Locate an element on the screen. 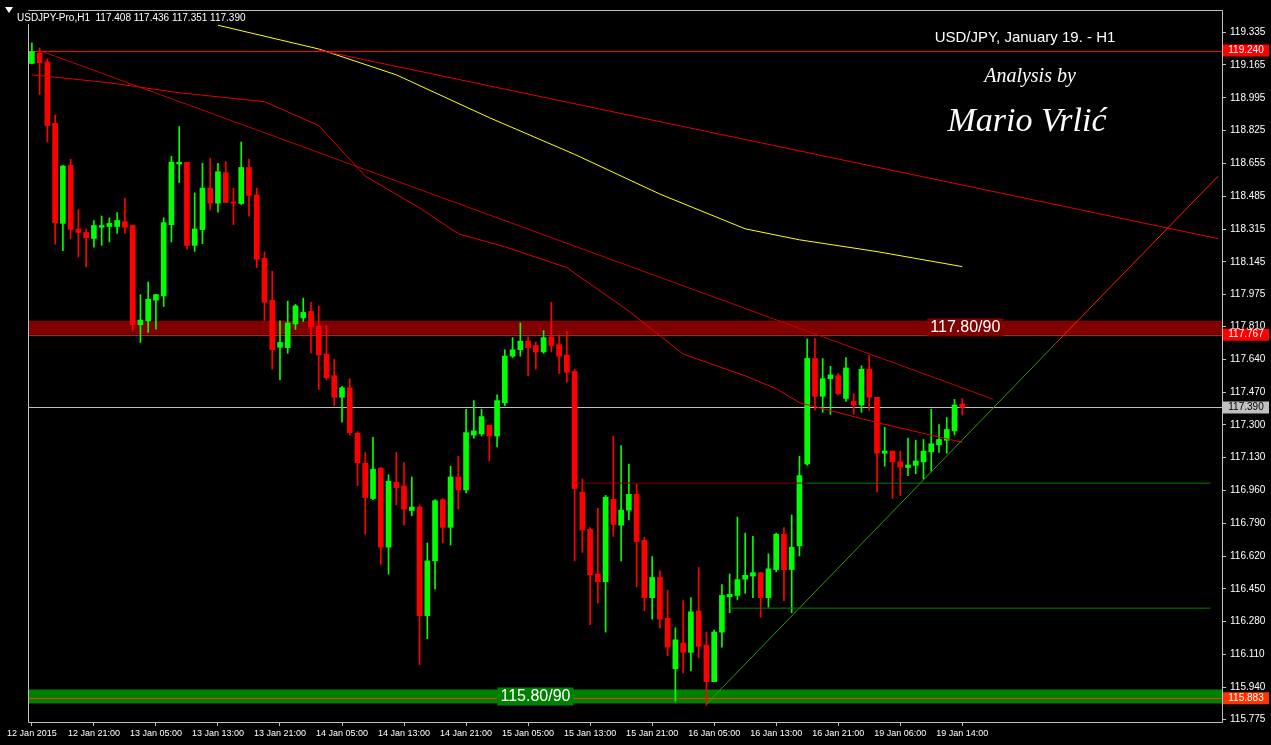 The height and width of the screenshot is (745, 1271). x-tick-label: 15 Jan 05:00 is located at coordinates (528, 732).